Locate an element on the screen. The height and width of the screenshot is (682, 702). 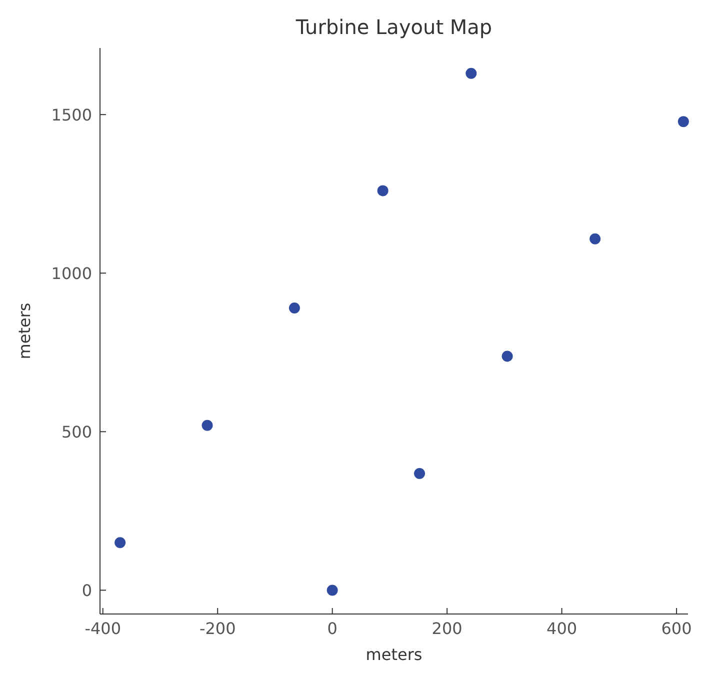
x-tick-label: -200 is located at coordinates (217, 628).